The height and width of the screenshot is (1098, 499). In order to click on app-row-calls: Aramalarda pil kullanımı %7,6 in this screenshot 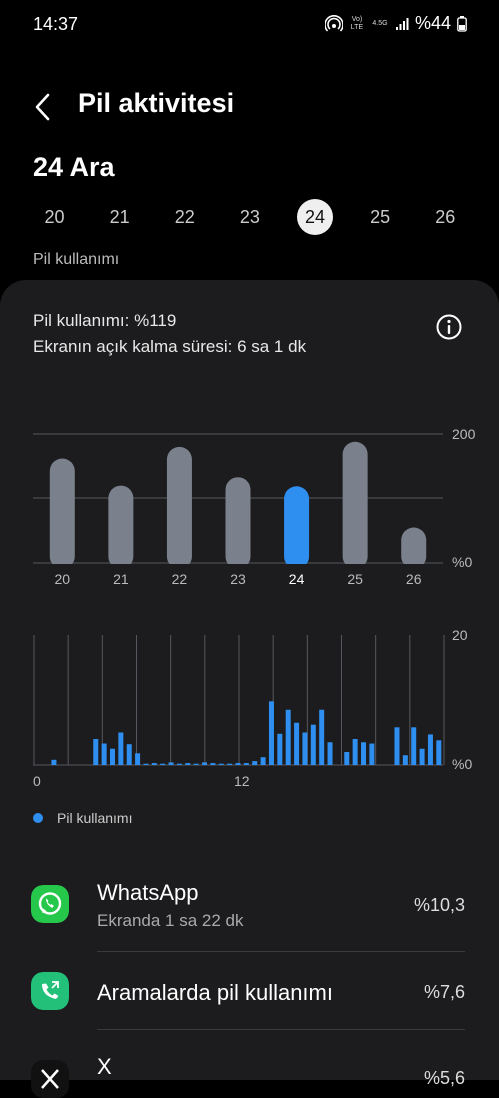, I will do `click(249, 990)`.